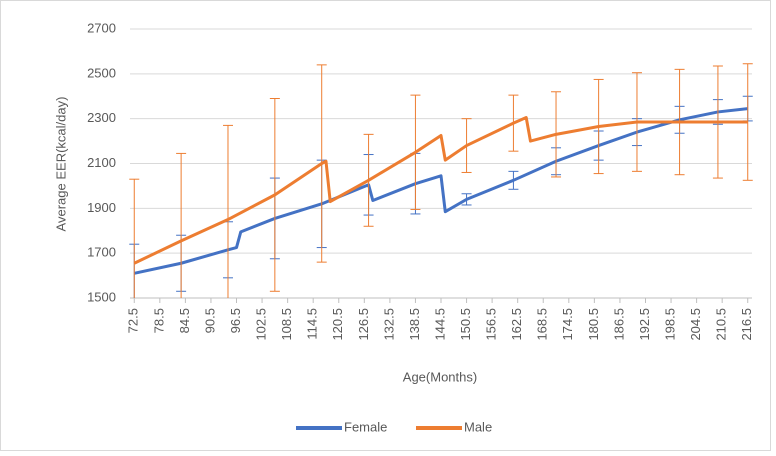 This screenshot has width=776, height=456. Describe the element at coordinates (618, 324) in the screenshot. I see `x-tick-label: 186.5` at that location.